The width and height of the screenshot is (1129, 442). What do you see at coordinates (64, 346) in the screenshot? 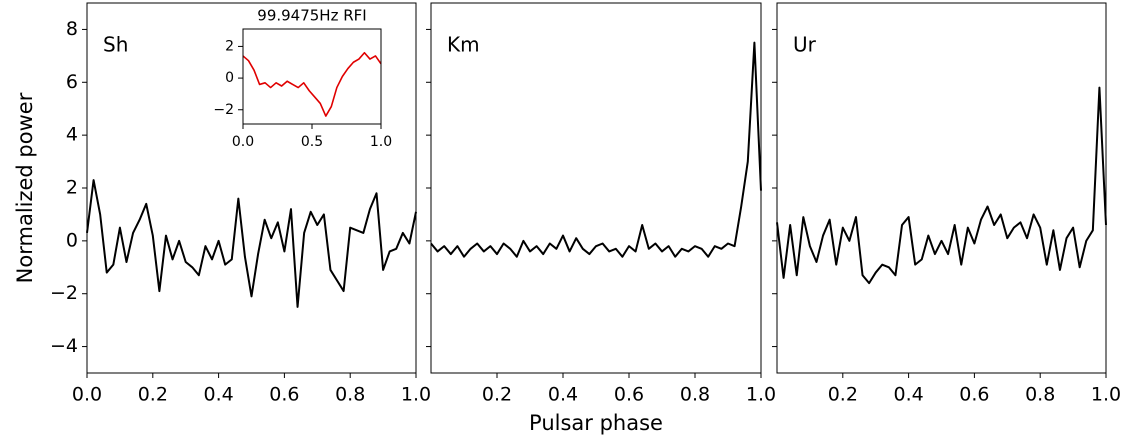
I see `y-tick-label: −4` at bounding box center [64, 346].